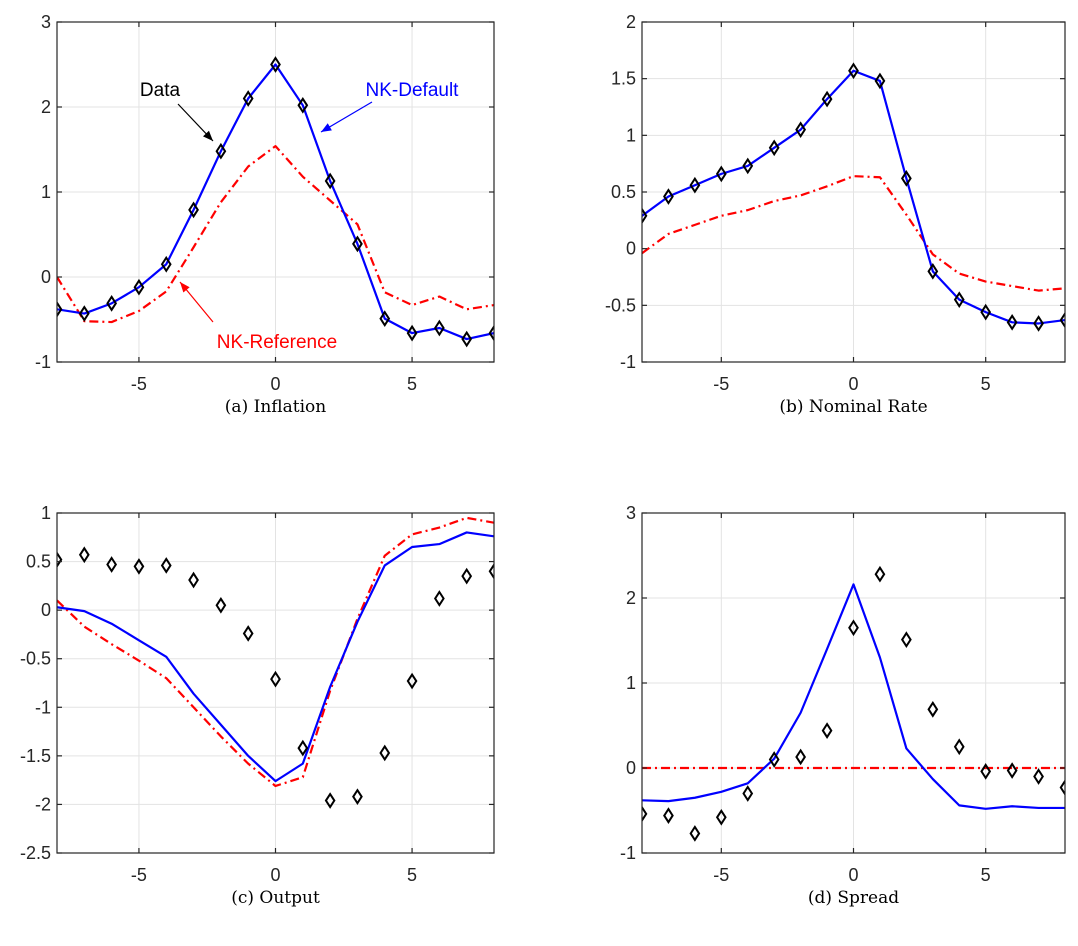 This screenshot has height=946, width=1078. I want to click on y-tick-label: 0.5, so click(623, 192).